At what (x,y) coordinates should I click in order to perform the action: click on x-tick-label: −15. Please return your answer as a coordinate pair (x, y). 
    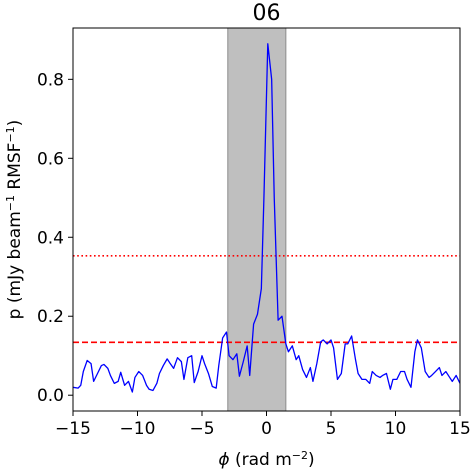
    Looking at the image, I should click on (73, 429).